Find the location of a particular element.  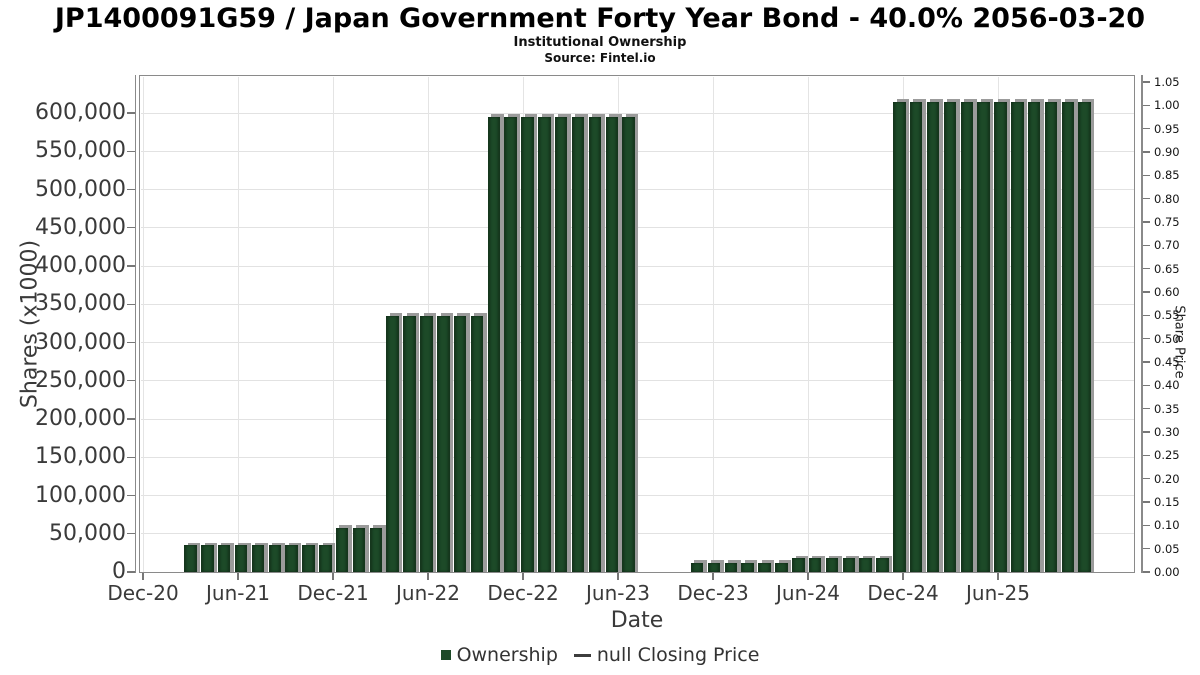

y-axis-tick-label-right: 0.75 is located at coordinates (1167, 222).